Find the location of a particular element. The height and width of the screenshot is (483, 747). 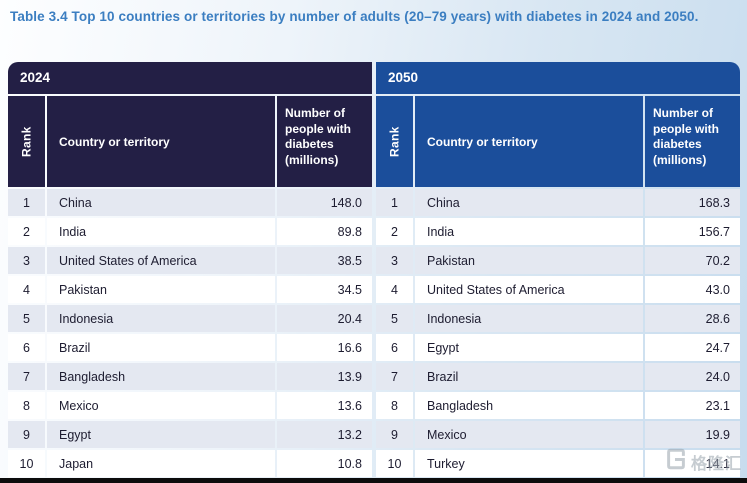

table-row: 3 Pakistan 70.2 is located at coordinates (558, 260).